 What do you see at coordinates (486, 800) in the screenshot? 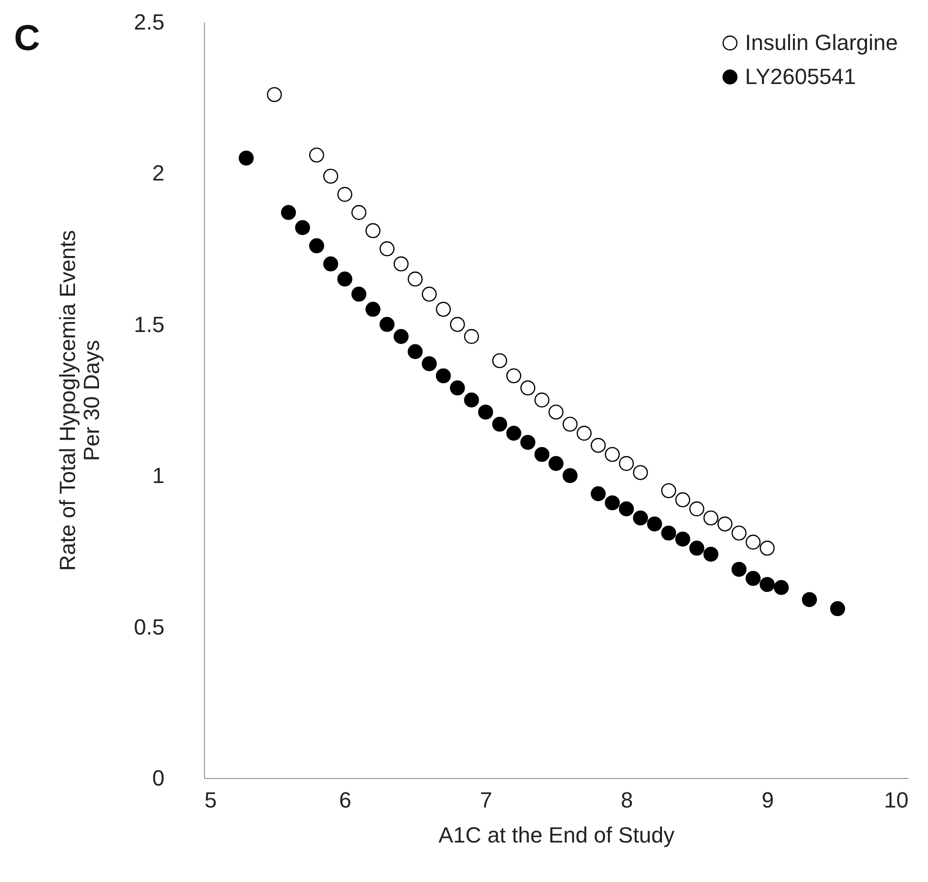
I see `x-tick-label: 7` at bounding box center [486, 800].